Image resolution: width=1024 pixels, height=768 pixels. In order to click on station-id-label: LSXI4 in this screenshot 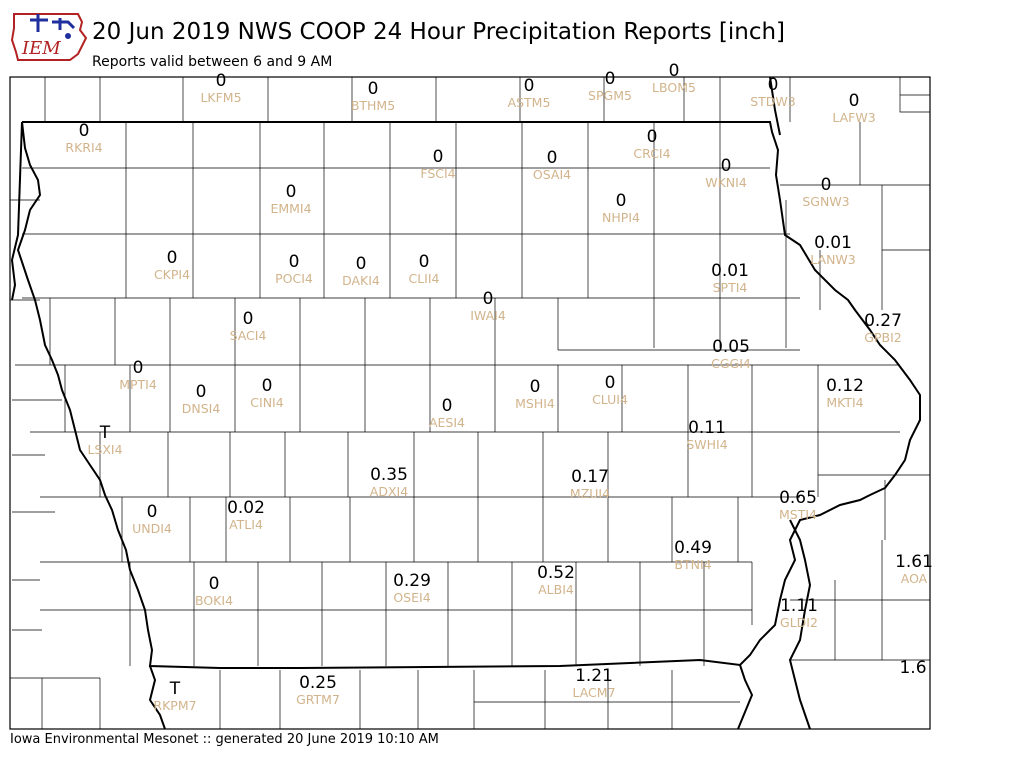, I will do `click(104, 449)`.